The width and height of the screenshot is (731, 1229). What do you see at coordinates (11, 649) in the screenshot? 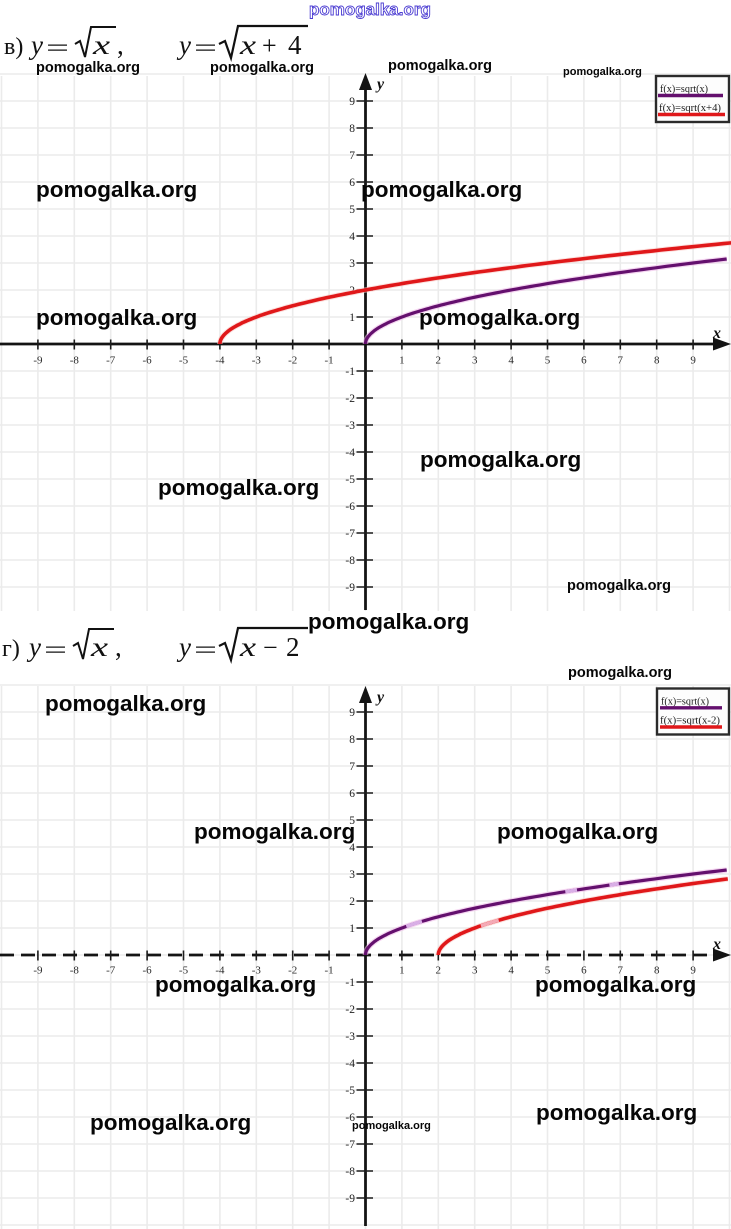
I see `svg-text: г)` at bounding box center [11, 649].